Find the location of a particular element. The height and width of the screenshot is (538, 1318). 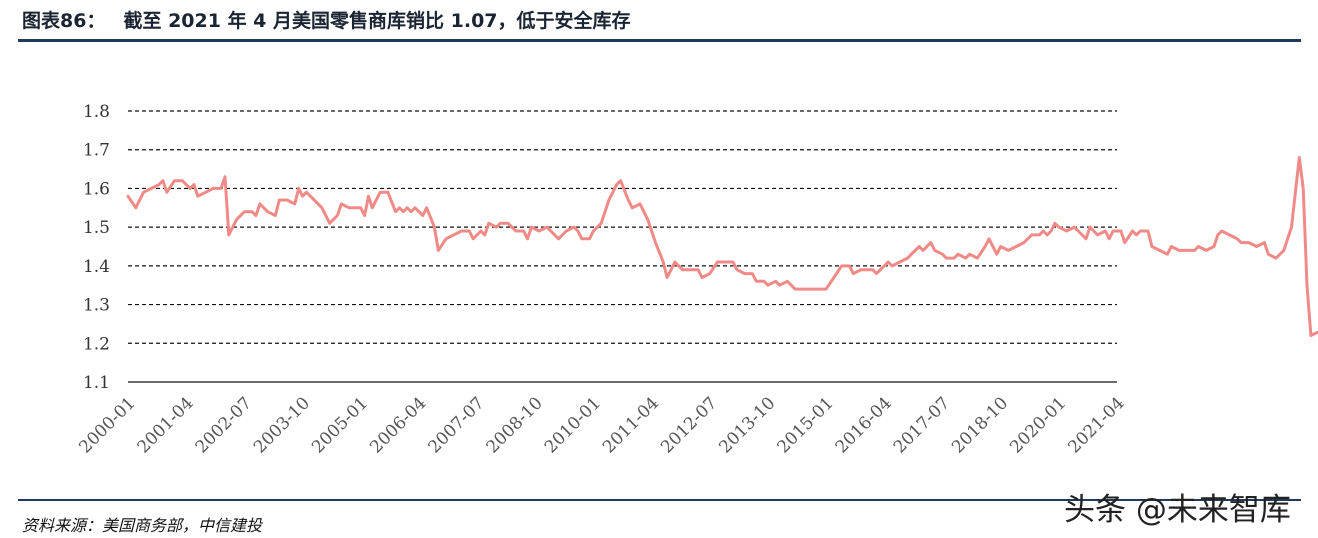

x-tick-label: 2017-07 is located at coordinates (922, 425).